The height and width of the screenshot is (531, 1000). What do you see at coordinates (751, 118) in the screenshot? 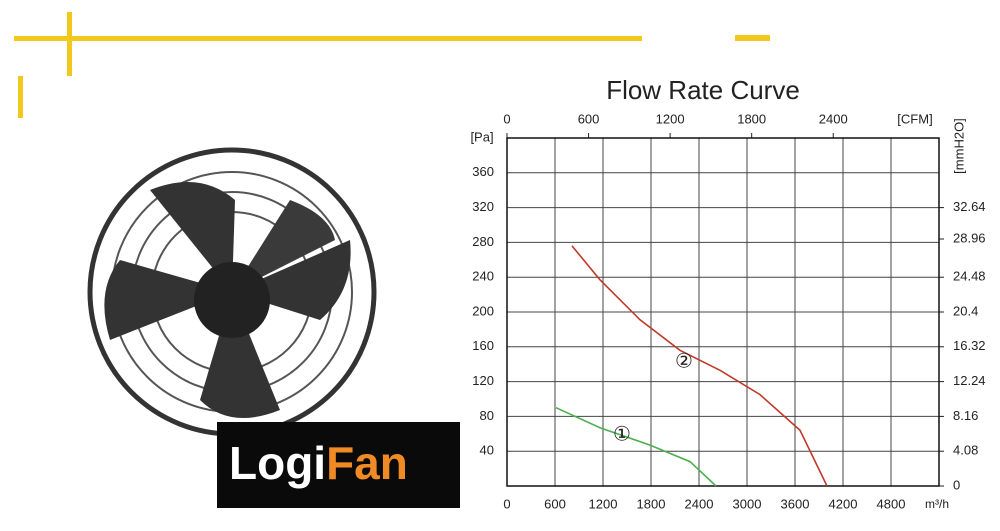
I see `x2-tick-label: 1800` at bounding box center [751, 118].